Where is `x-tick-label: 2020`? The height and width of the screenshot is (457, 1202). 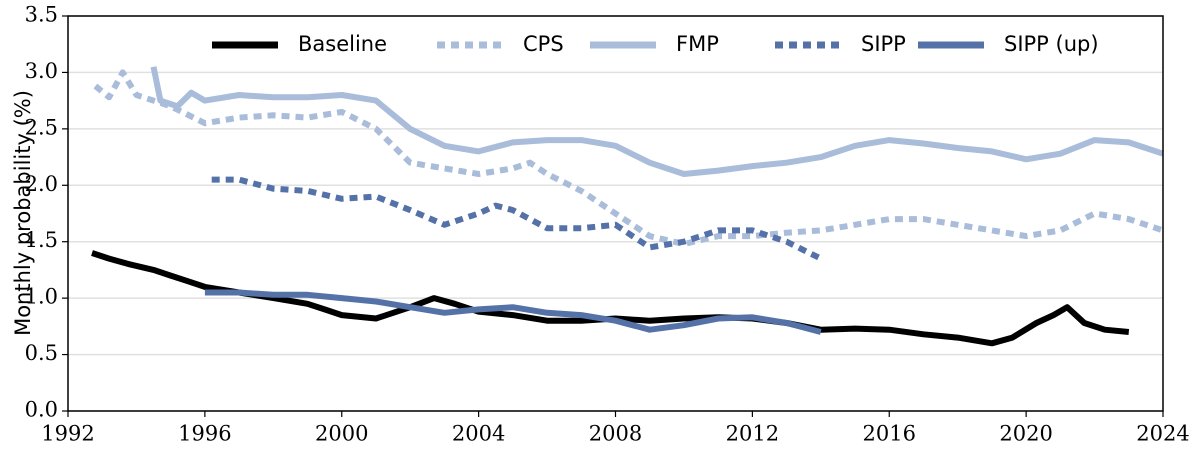
x-tick-label: 2020 is located at coordinates (1025, 434).